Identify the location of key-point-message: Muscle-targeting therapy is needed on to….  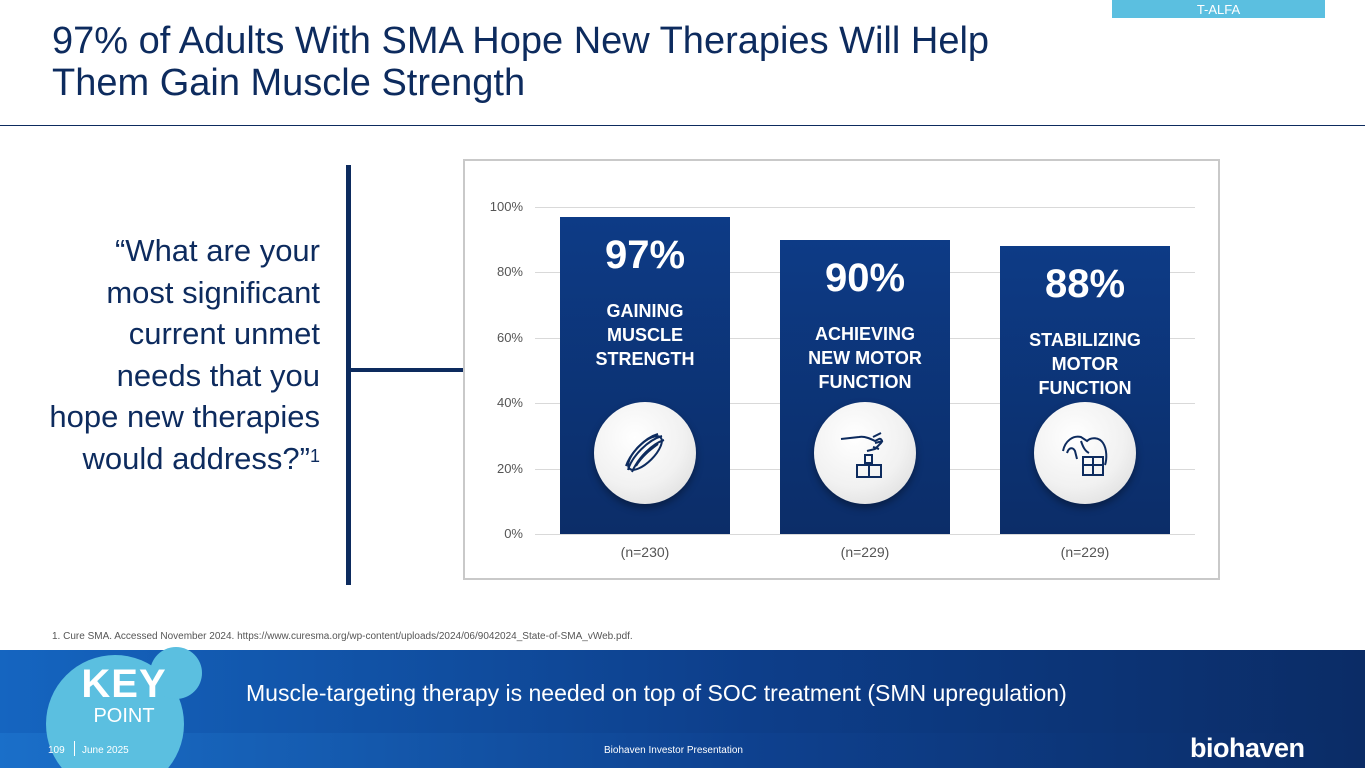
(656, 693).